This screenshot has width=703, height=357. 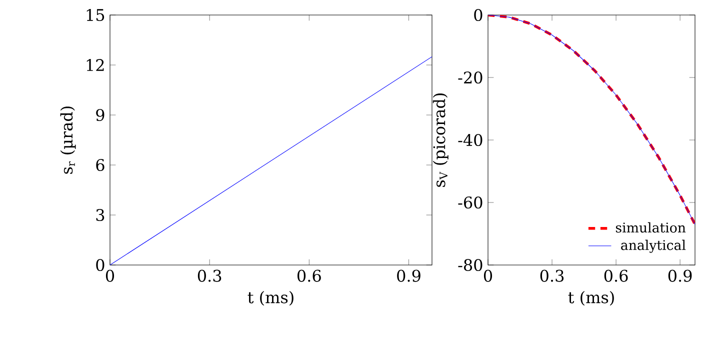 What do you see at coordinates (95, 65) in the screenshot?
I see `y-tick-label: 12` at bounding box center [95, 65].